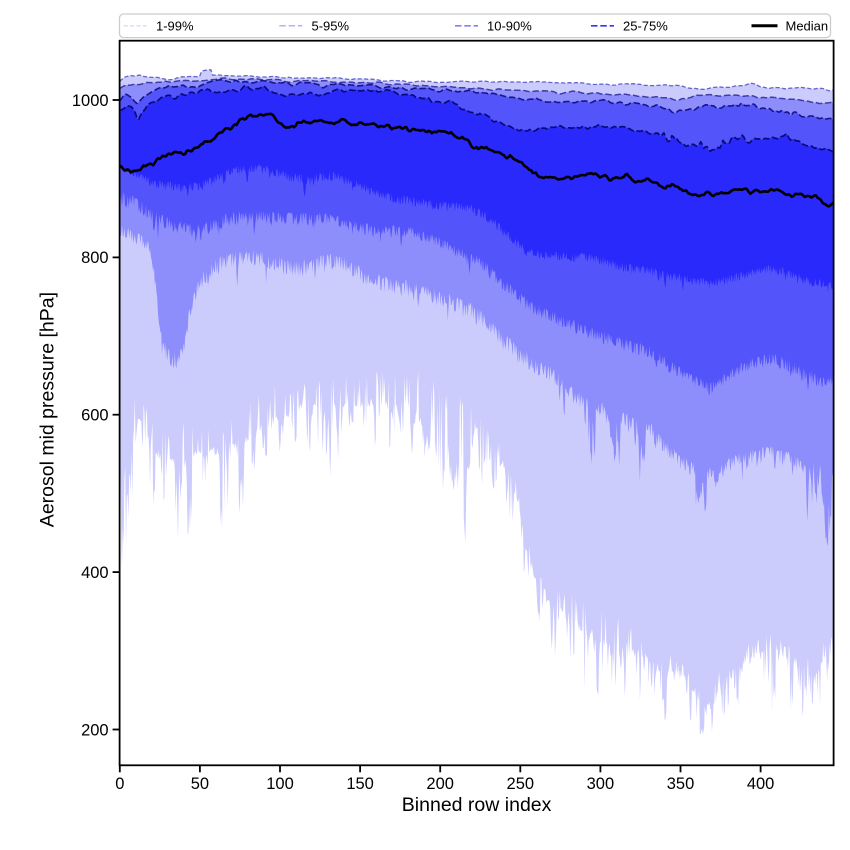 The height and width of the screenshot is (850, 850). What do you see at coordinates (509, 25) in the screenshot?
I see `svg-text: 10-90%` at bounding box center [509, 25].